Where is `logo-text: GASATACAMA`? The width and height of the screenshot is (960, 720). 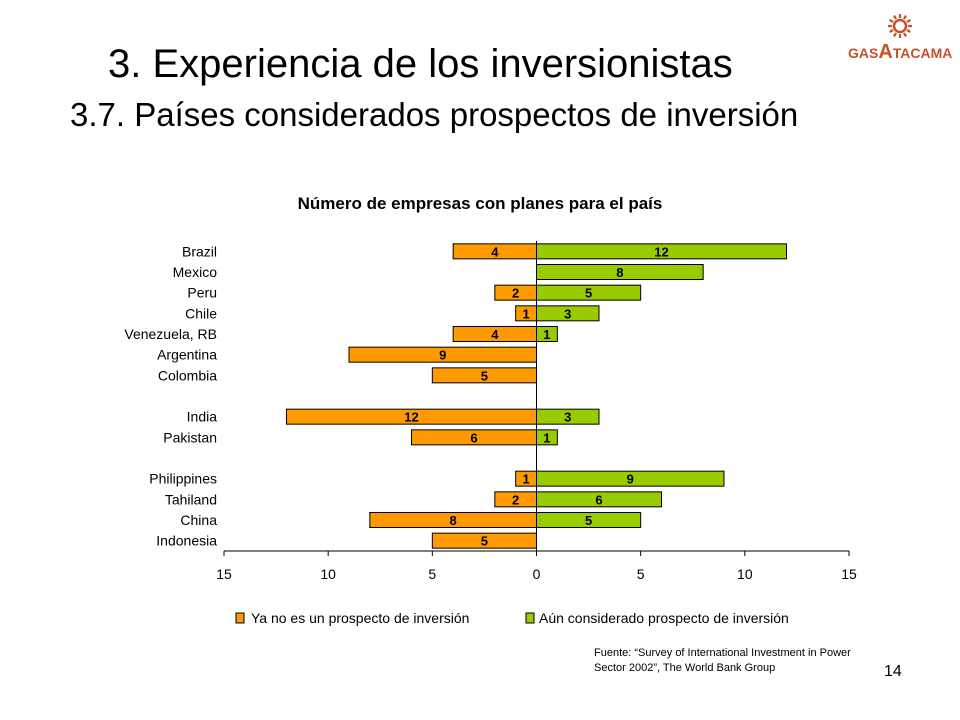 logo-text: GASATACAMA is located at coordinates (900, 52).